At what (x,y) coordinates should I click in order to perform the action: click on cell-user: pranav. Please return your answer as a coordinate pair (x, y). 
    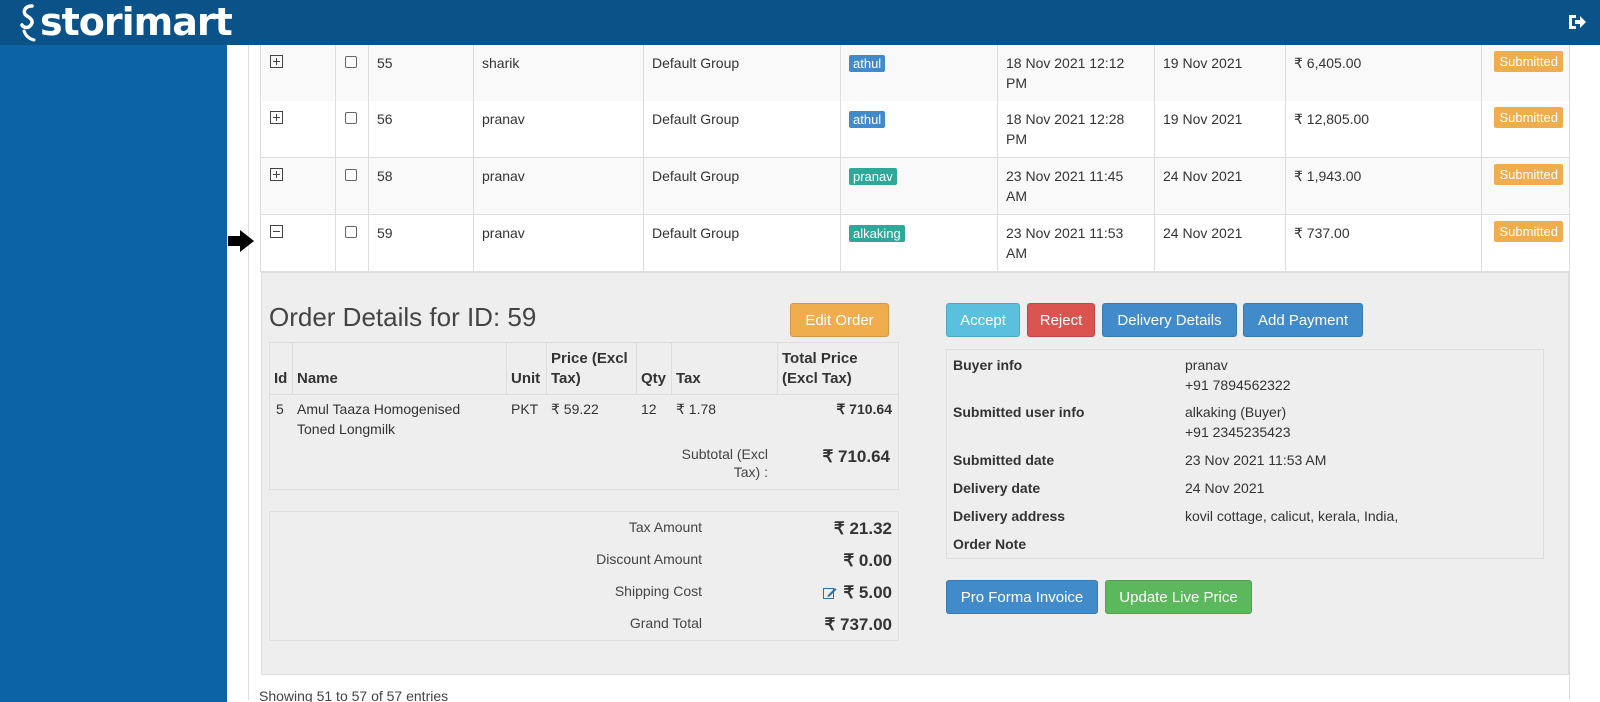
    Looking at the image, I should click on (919, 186).